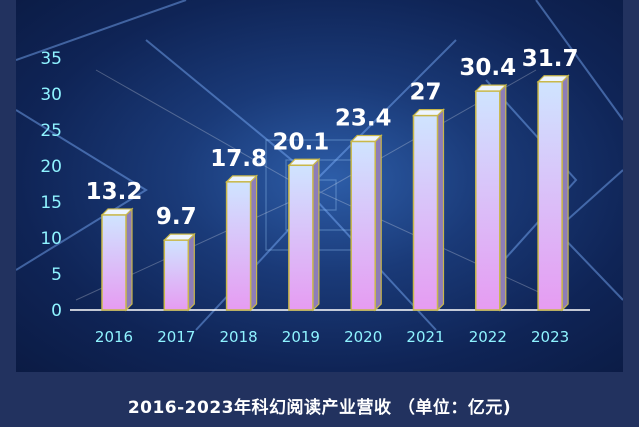  I want to click on data-label: 17.8, so click(238, 159).